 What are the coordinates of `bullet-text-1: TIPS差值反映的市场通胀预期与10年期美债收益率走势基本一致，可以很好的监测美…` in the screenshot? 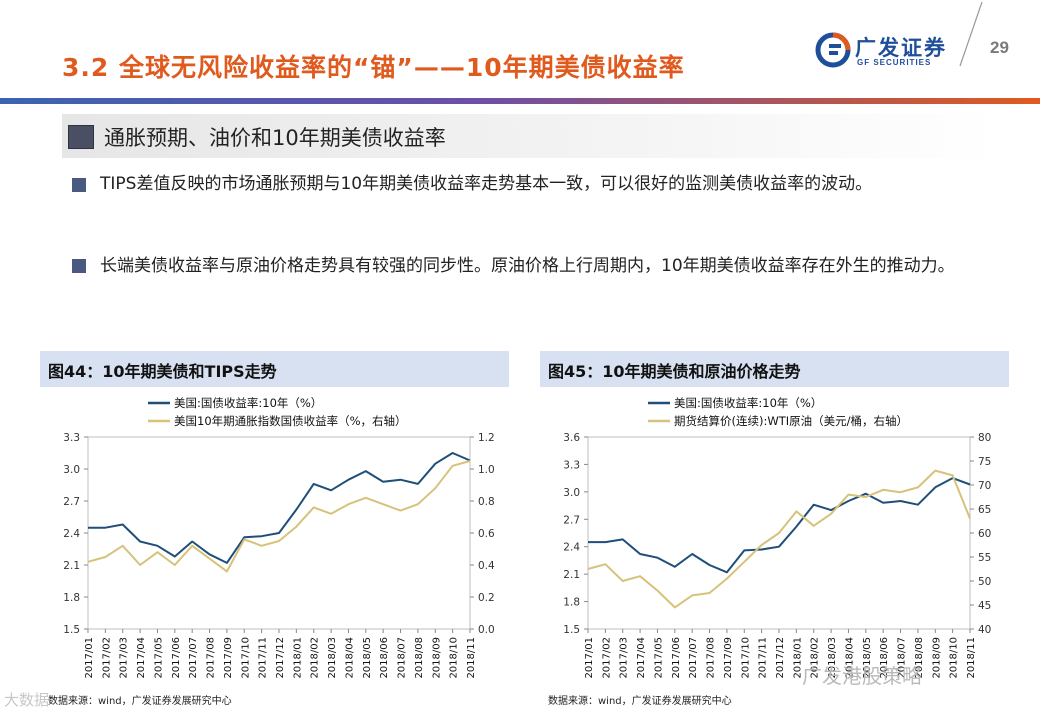 It's located at (486, 184).